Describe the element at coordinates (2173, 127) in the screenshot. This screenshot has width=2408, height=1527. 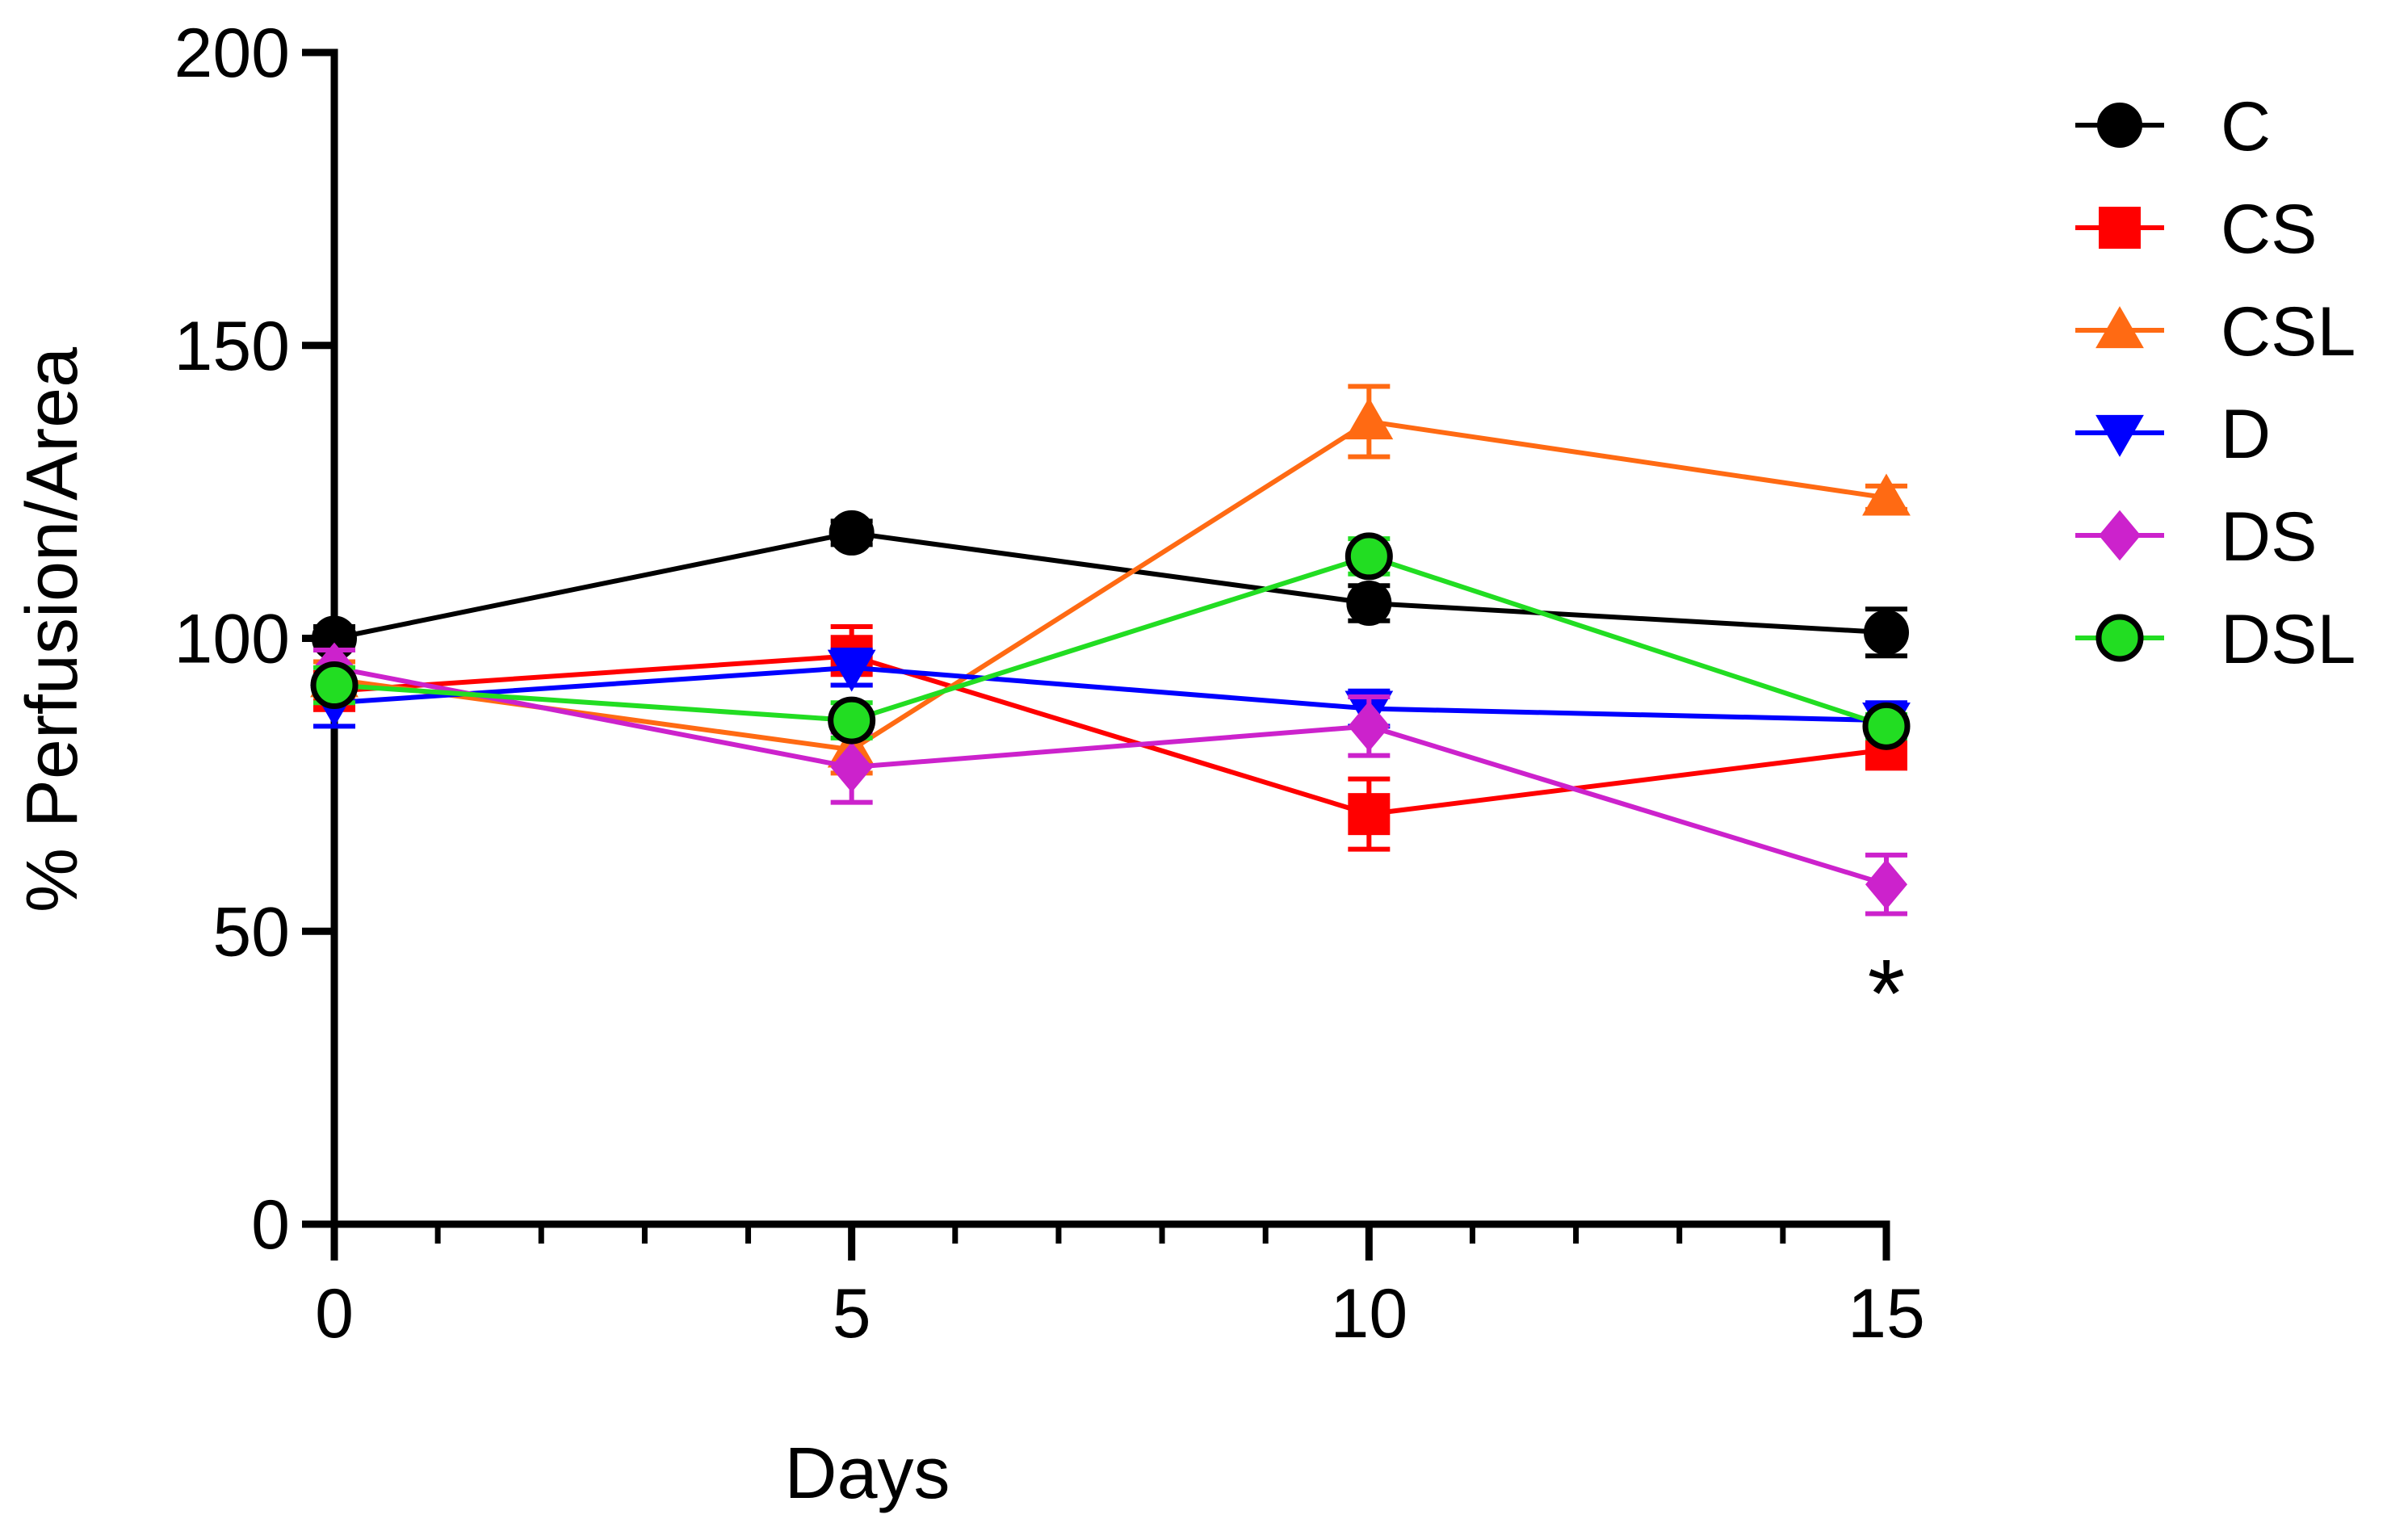
I see `legend-item-c: C` at that location.